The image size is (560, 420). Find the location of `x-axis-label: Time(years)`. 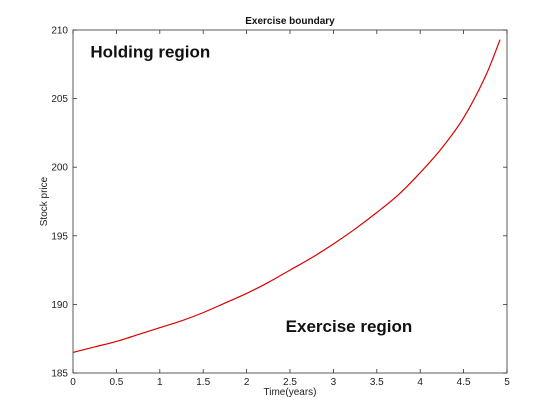

x-axis-label: Time(years) is located at coordinates (290, 392).